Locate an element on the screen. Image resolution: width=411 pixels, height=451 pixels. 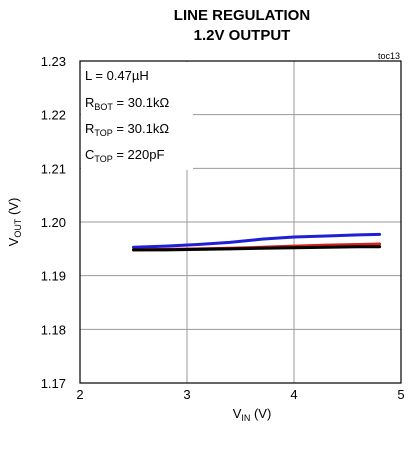
y-axis-label-unit: (V) is located at coordinates (13, 208).